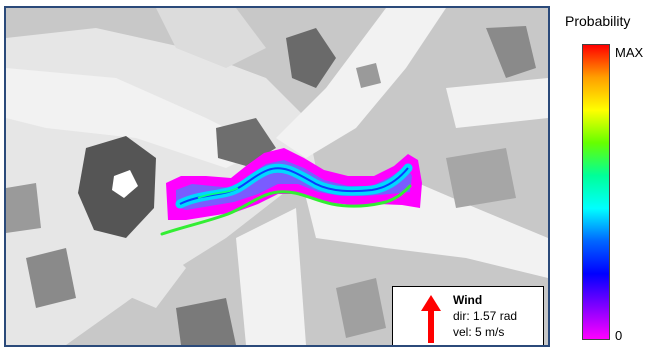  I want to click on wind-arrow-icon, so click(431, 319).